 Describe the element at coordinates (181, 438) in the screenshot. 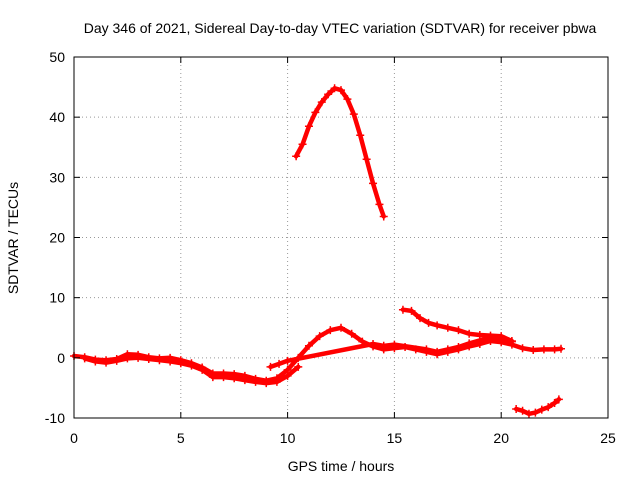

I see `x-tick-label: 5` at that location.